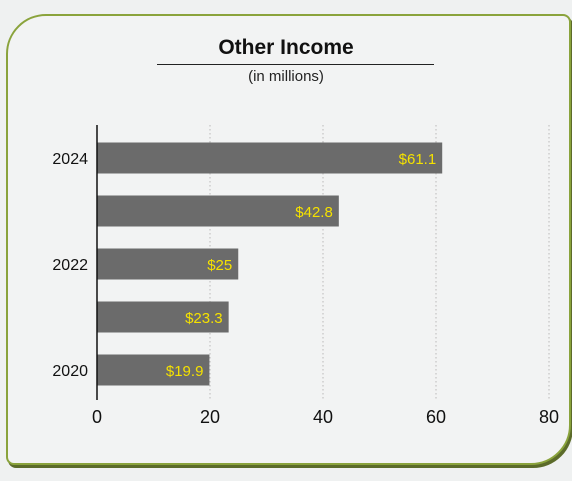 Image resolution: width=572 pixels, height=481 pixels. Describe the element at coordinates (314, 212) in the screenshot. I see `data-label: $42.8` at that location.